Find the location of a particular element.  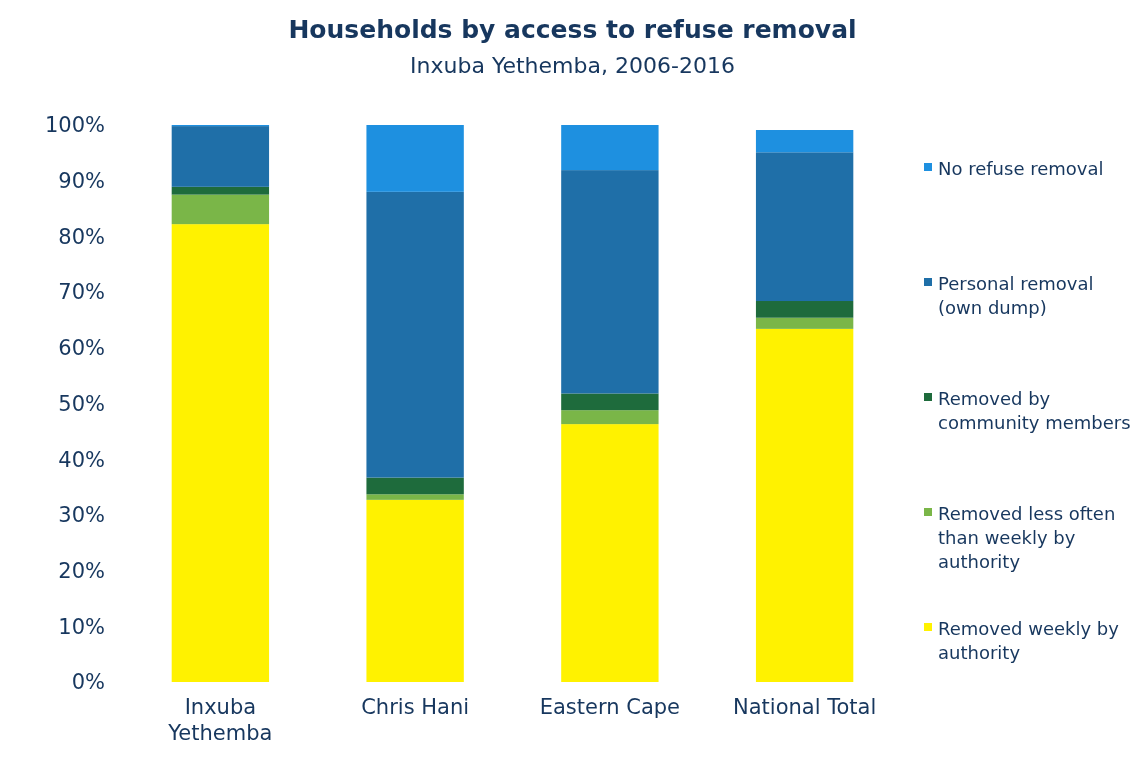

y-tick-label: 0% is located at coordinates (88, 682).